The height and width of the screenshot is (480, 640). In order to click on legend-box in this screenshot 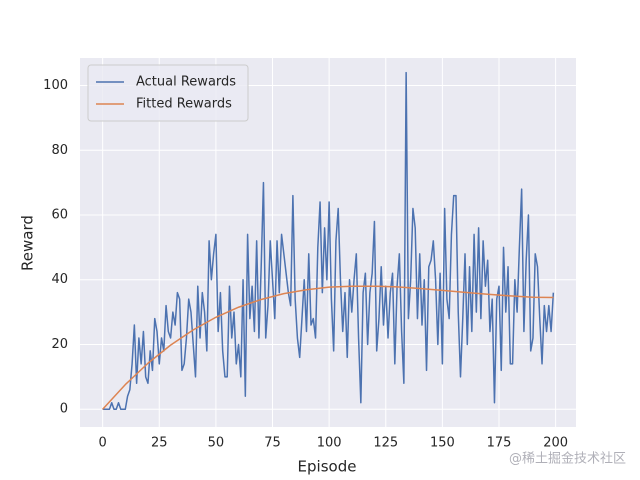, I will do `click(168, 93)`.